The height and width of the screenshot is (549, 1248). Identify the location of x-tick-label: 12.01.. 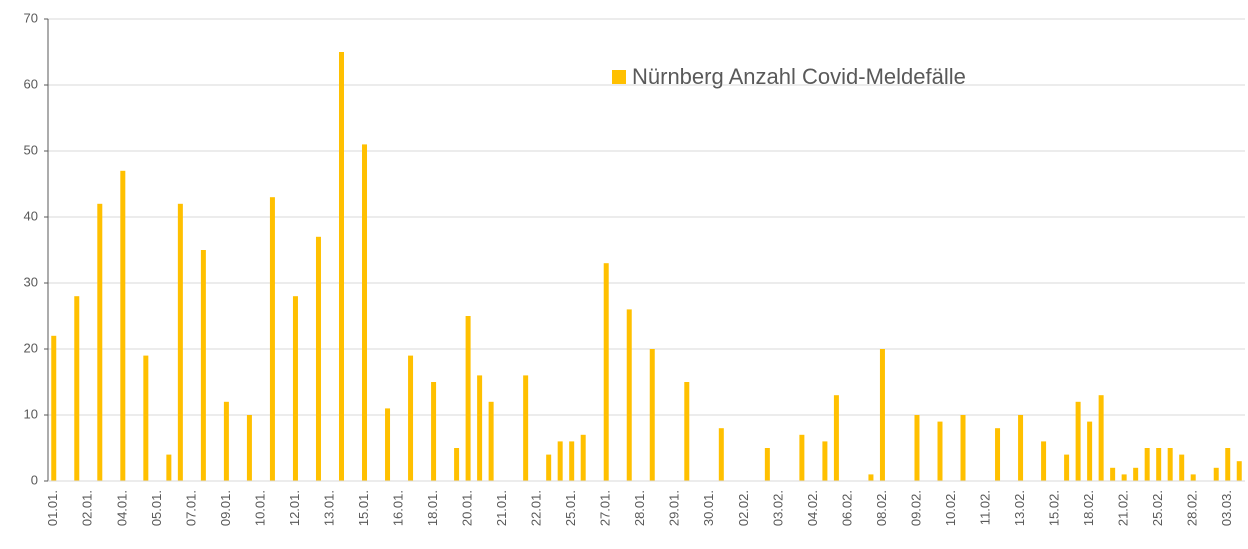
(294, 508).